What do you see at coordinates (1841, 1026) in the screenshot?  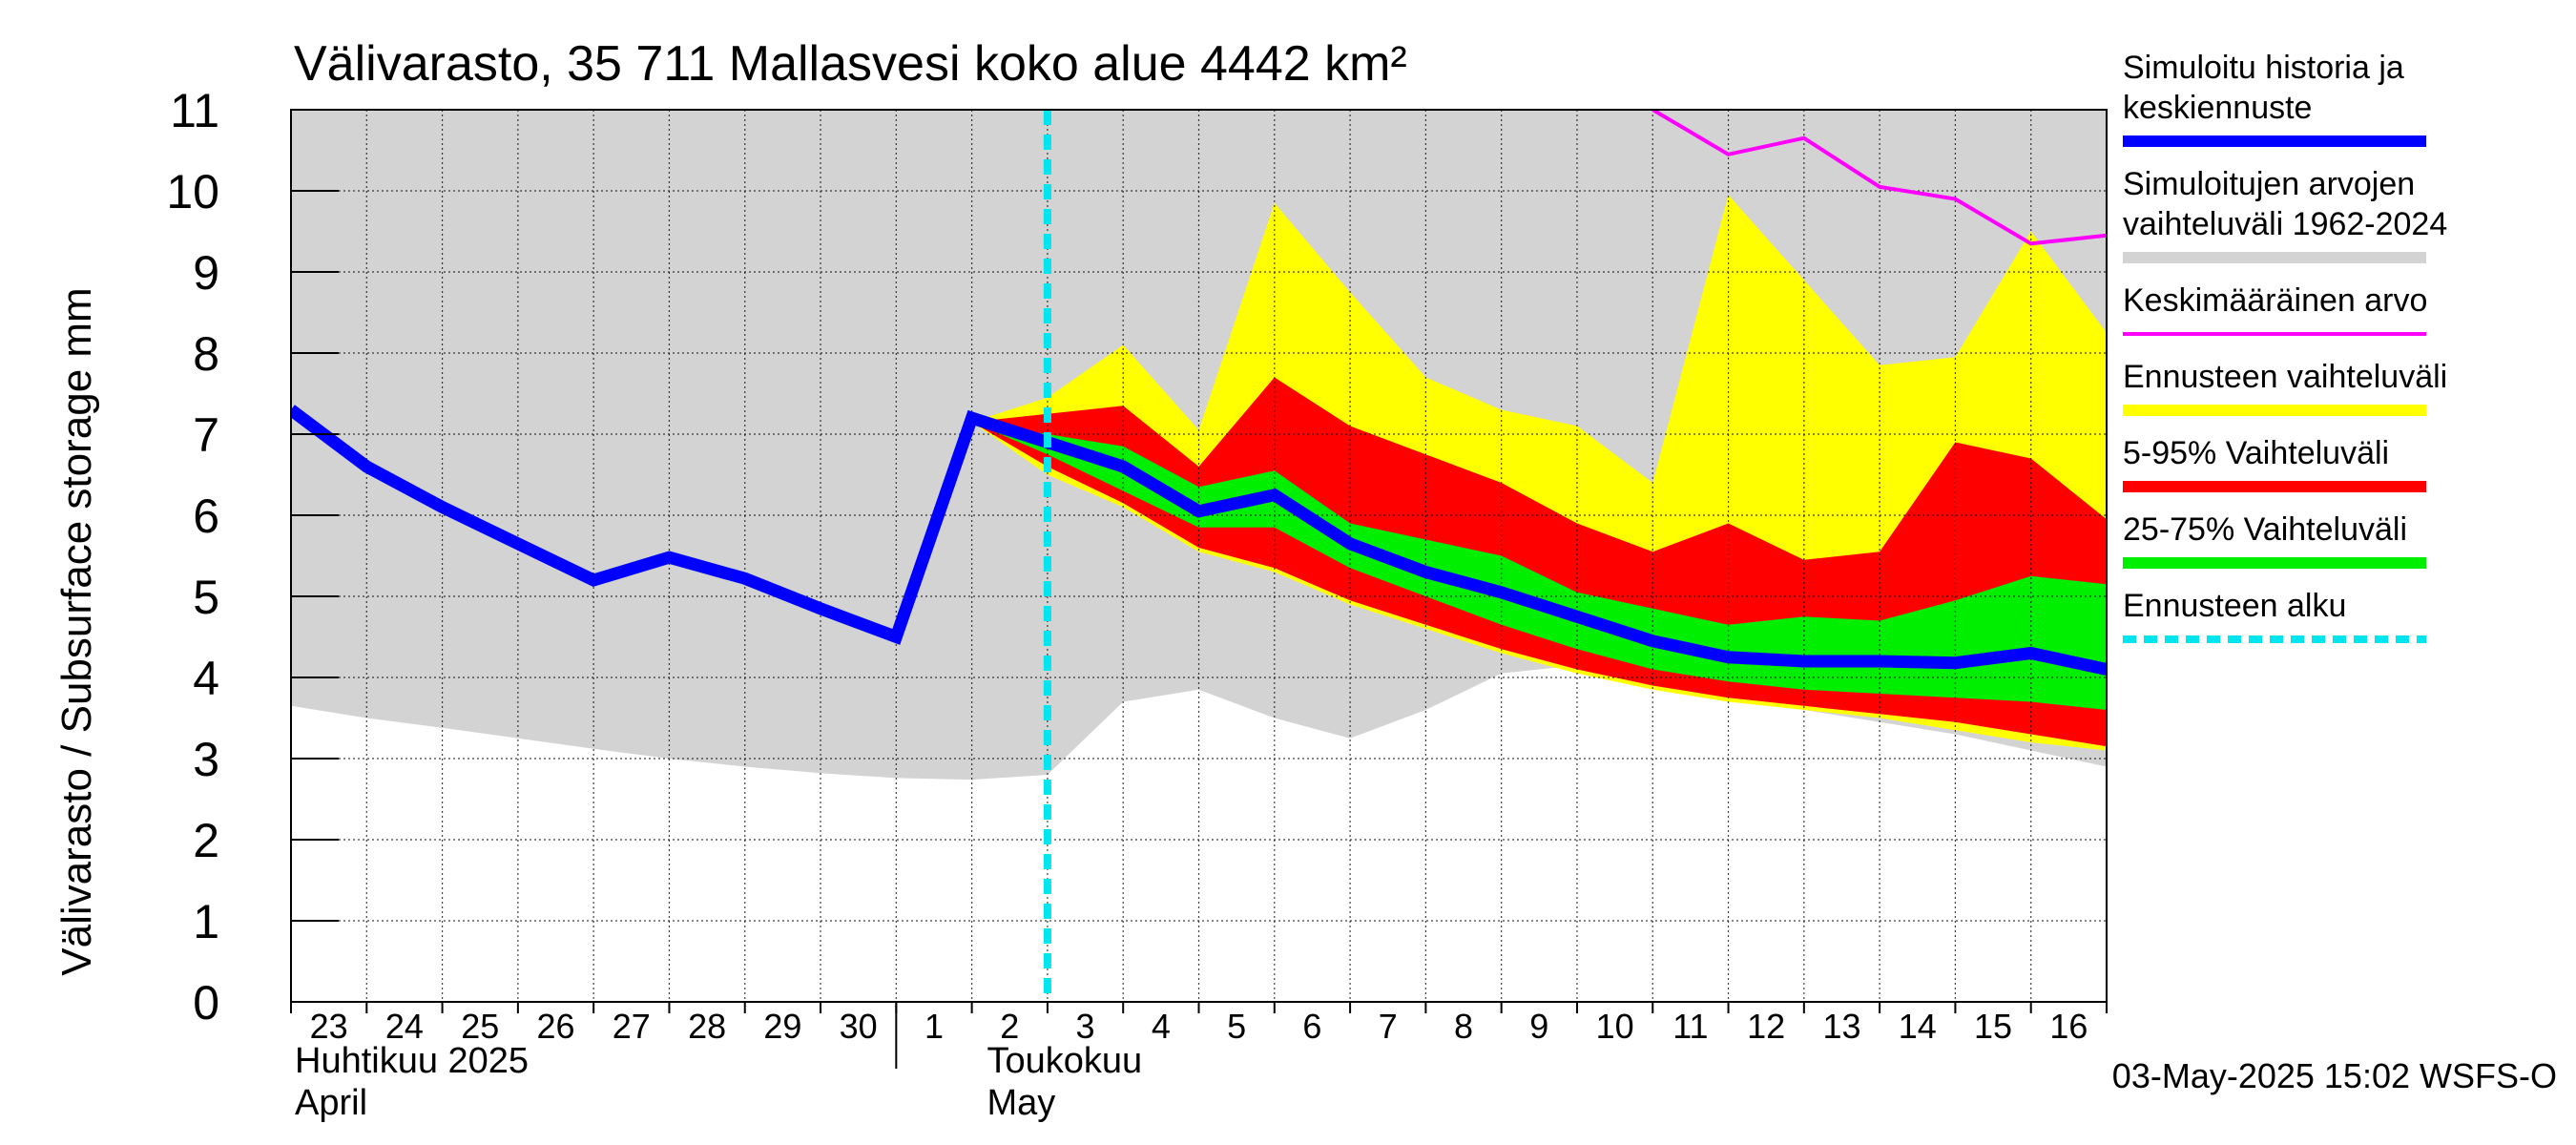 I see `x-tick-label: 13` at bounding box center [1841, 1026].